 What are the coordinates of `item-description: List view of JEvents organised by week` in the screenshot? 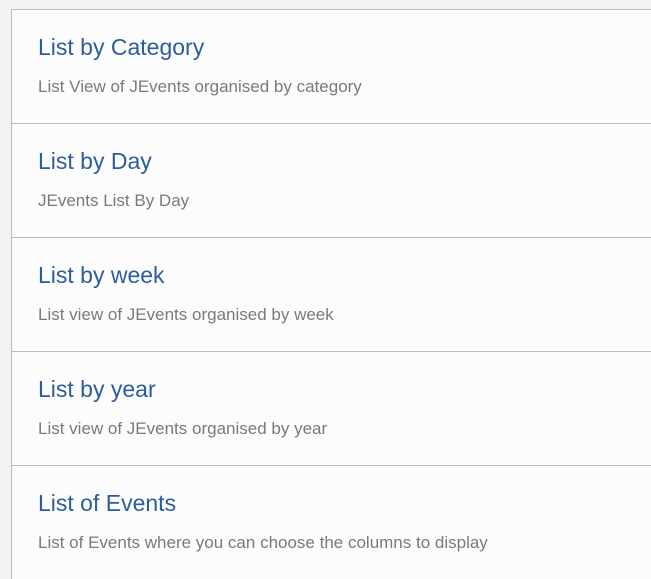 It's located at (186, 314).